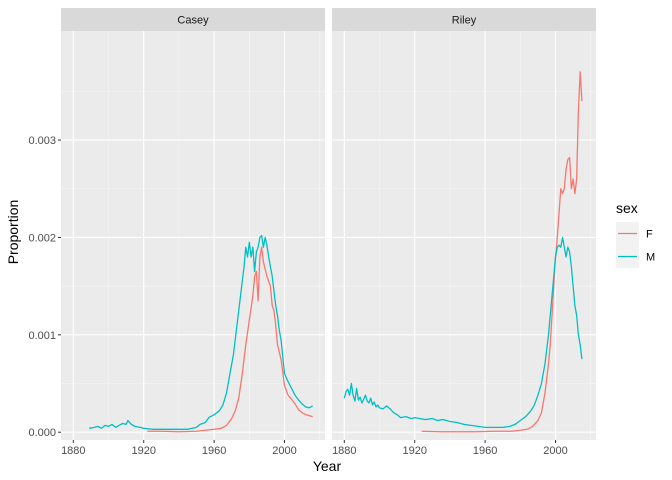  Describe the element at coordinates (230, 339) in the screenshot. I see `series-line-f` at that location.